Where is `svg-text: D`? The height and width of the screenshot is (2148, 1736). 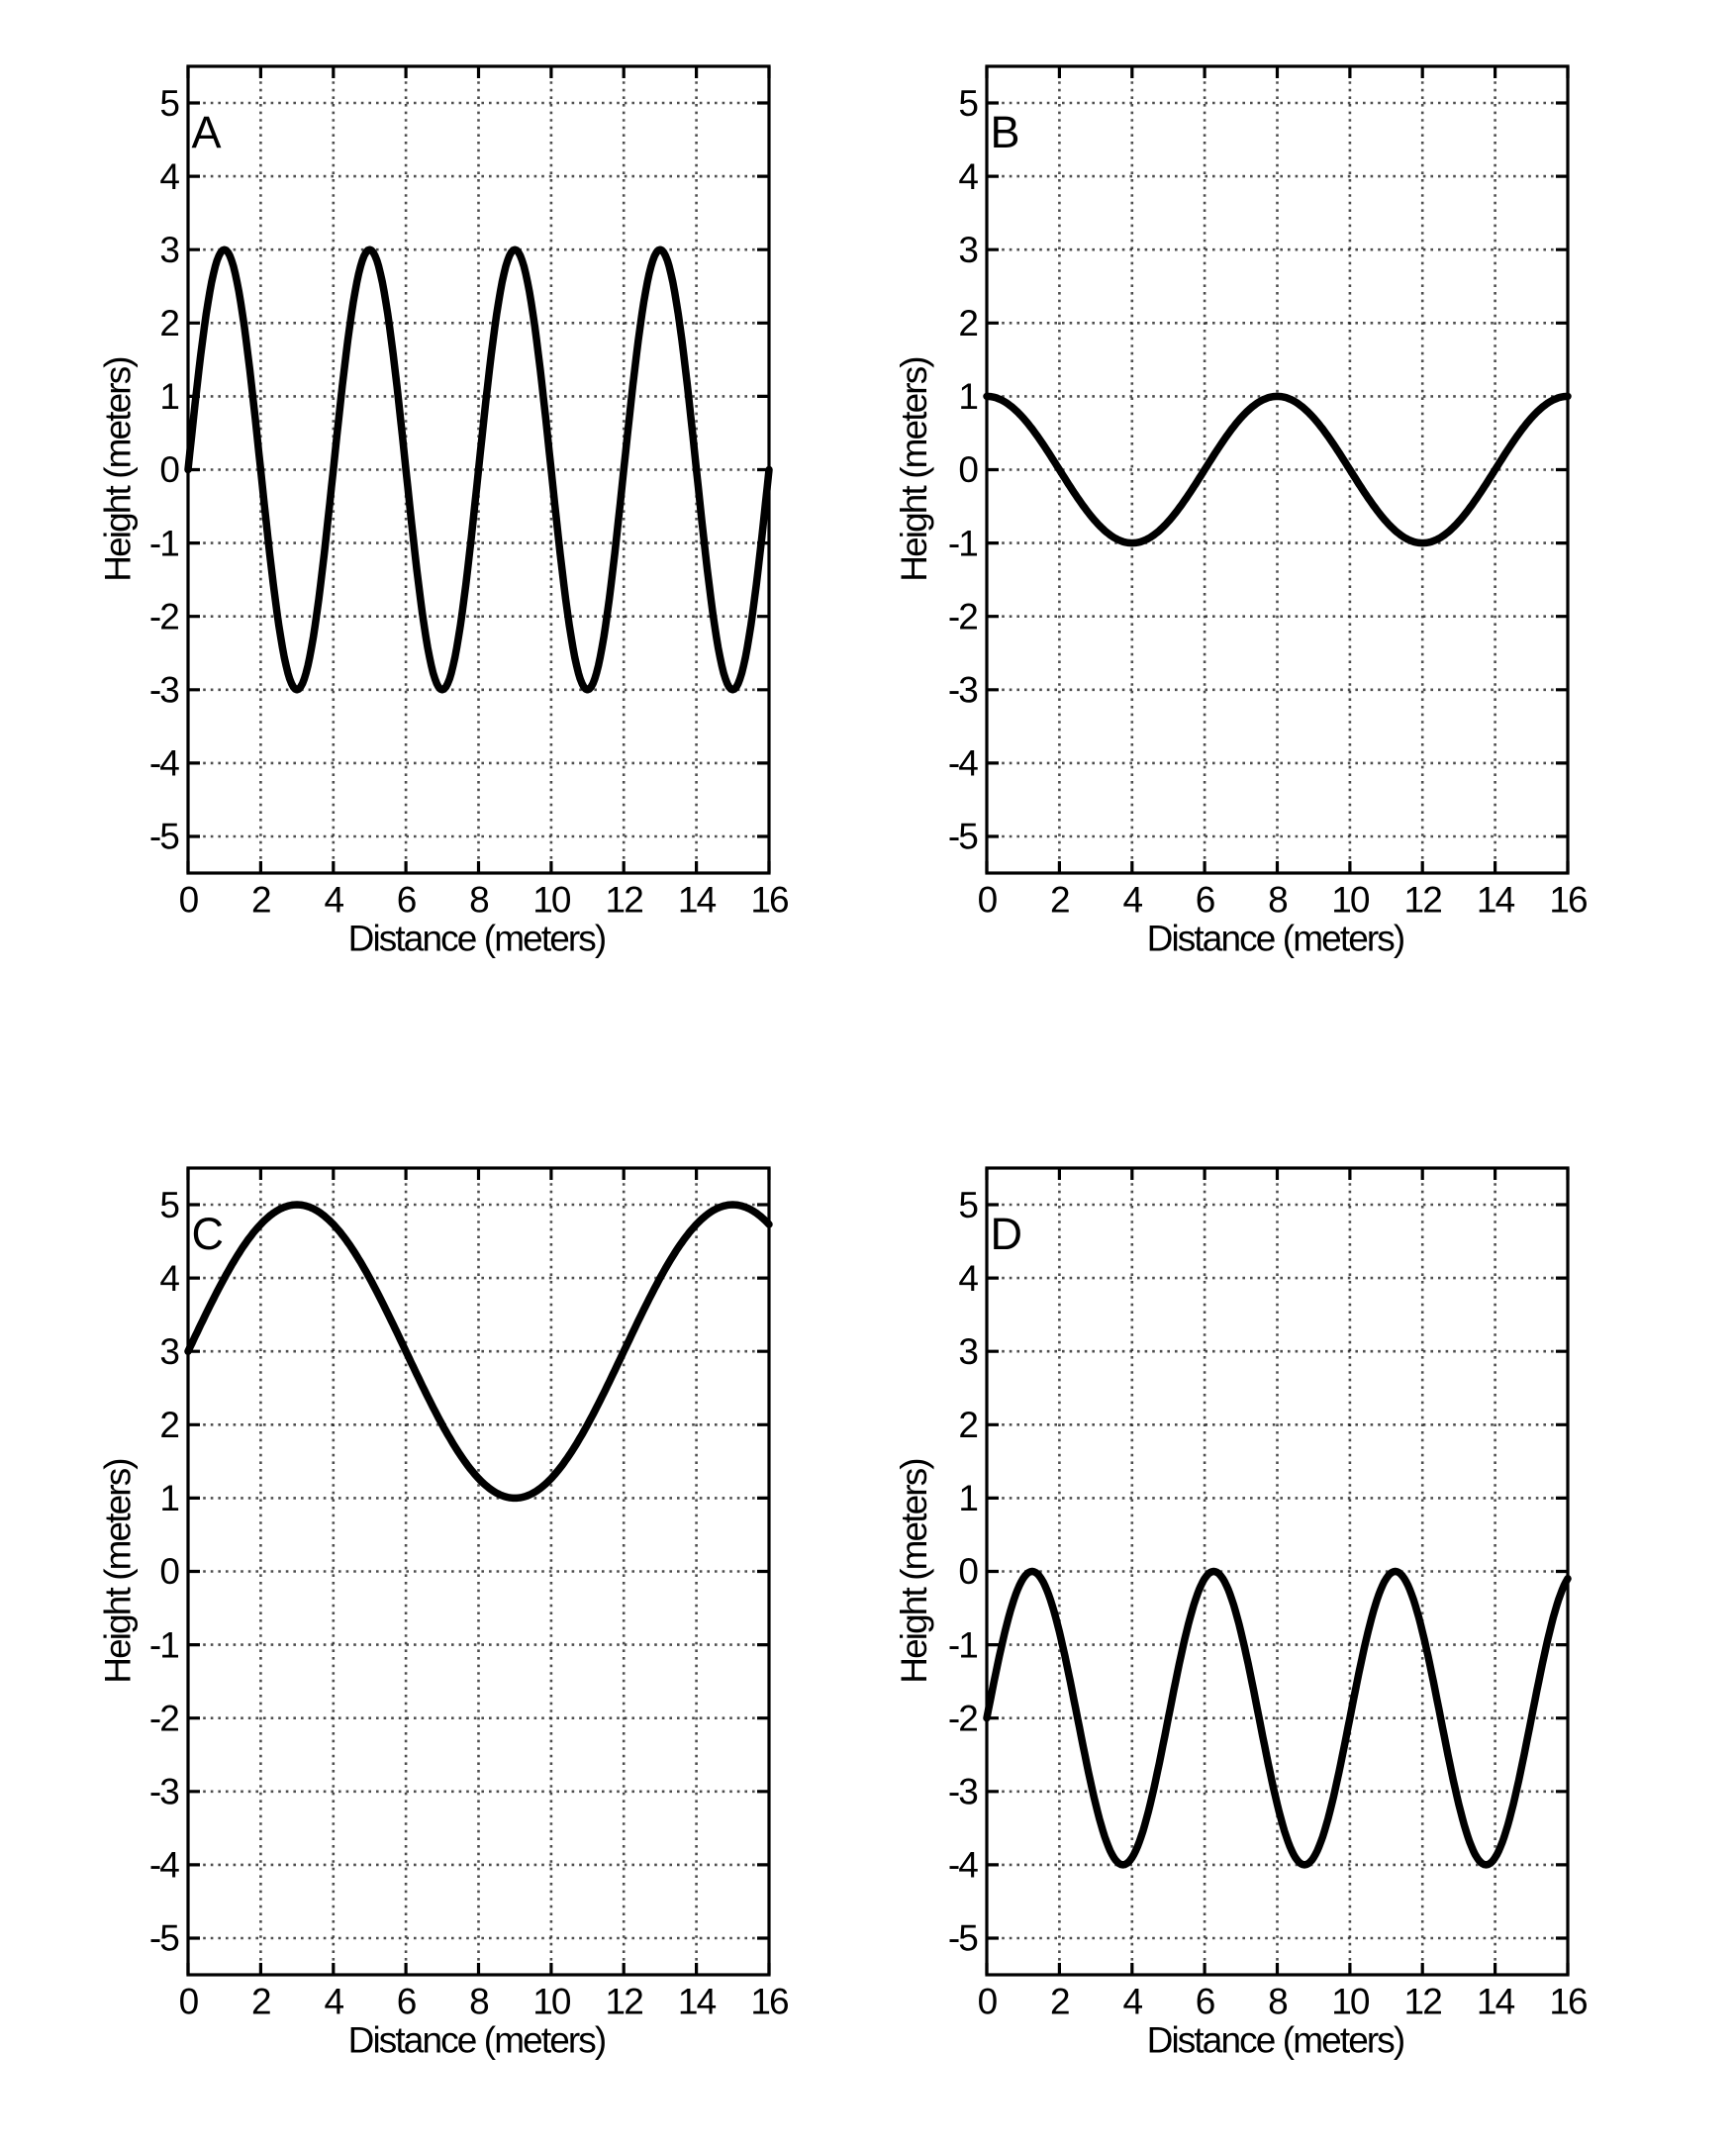
svg-text: D is located at coordinates (1007, 1234).